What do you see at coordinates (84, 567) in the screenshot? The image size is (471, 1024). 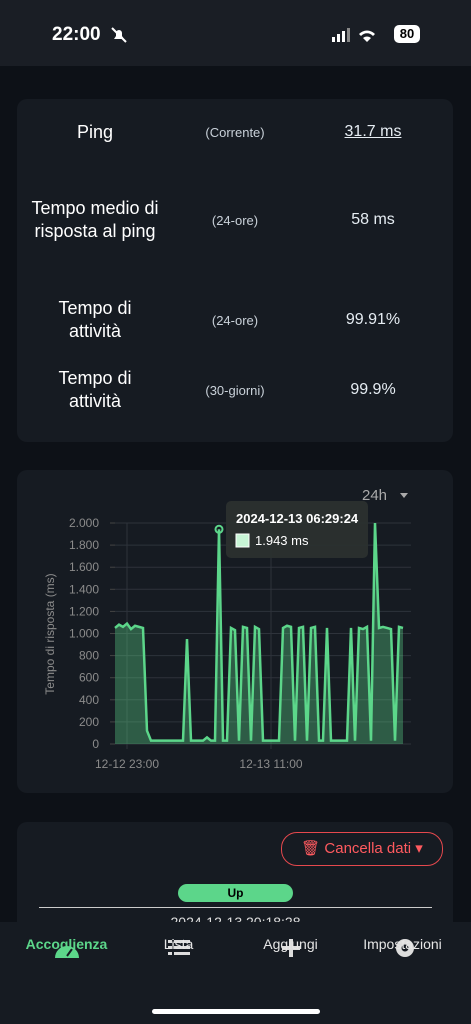 I see `y-tick-label: 1.600` at bounding box center [84, 567].